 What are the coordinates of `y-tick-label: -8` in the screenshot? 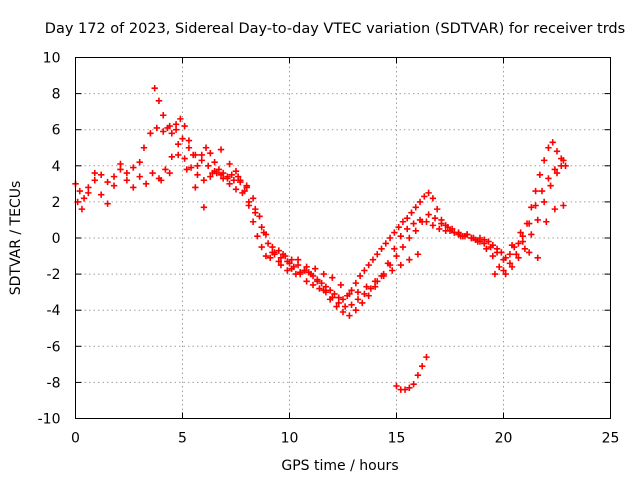 It's located at (54, 383).